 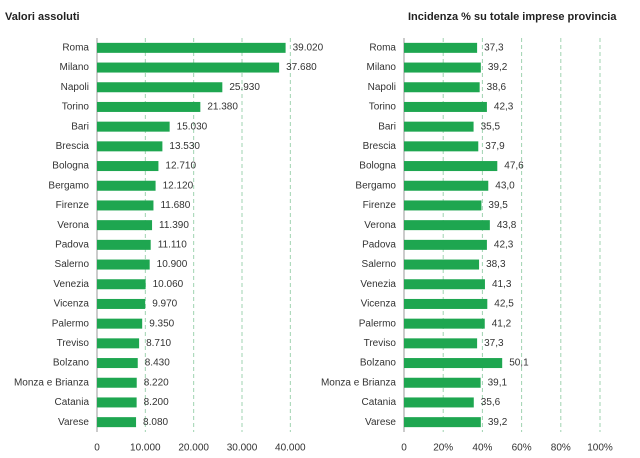 I want to click on chart-title: Incidenza % su totale imprese provincia, so click(x=512, y=17).